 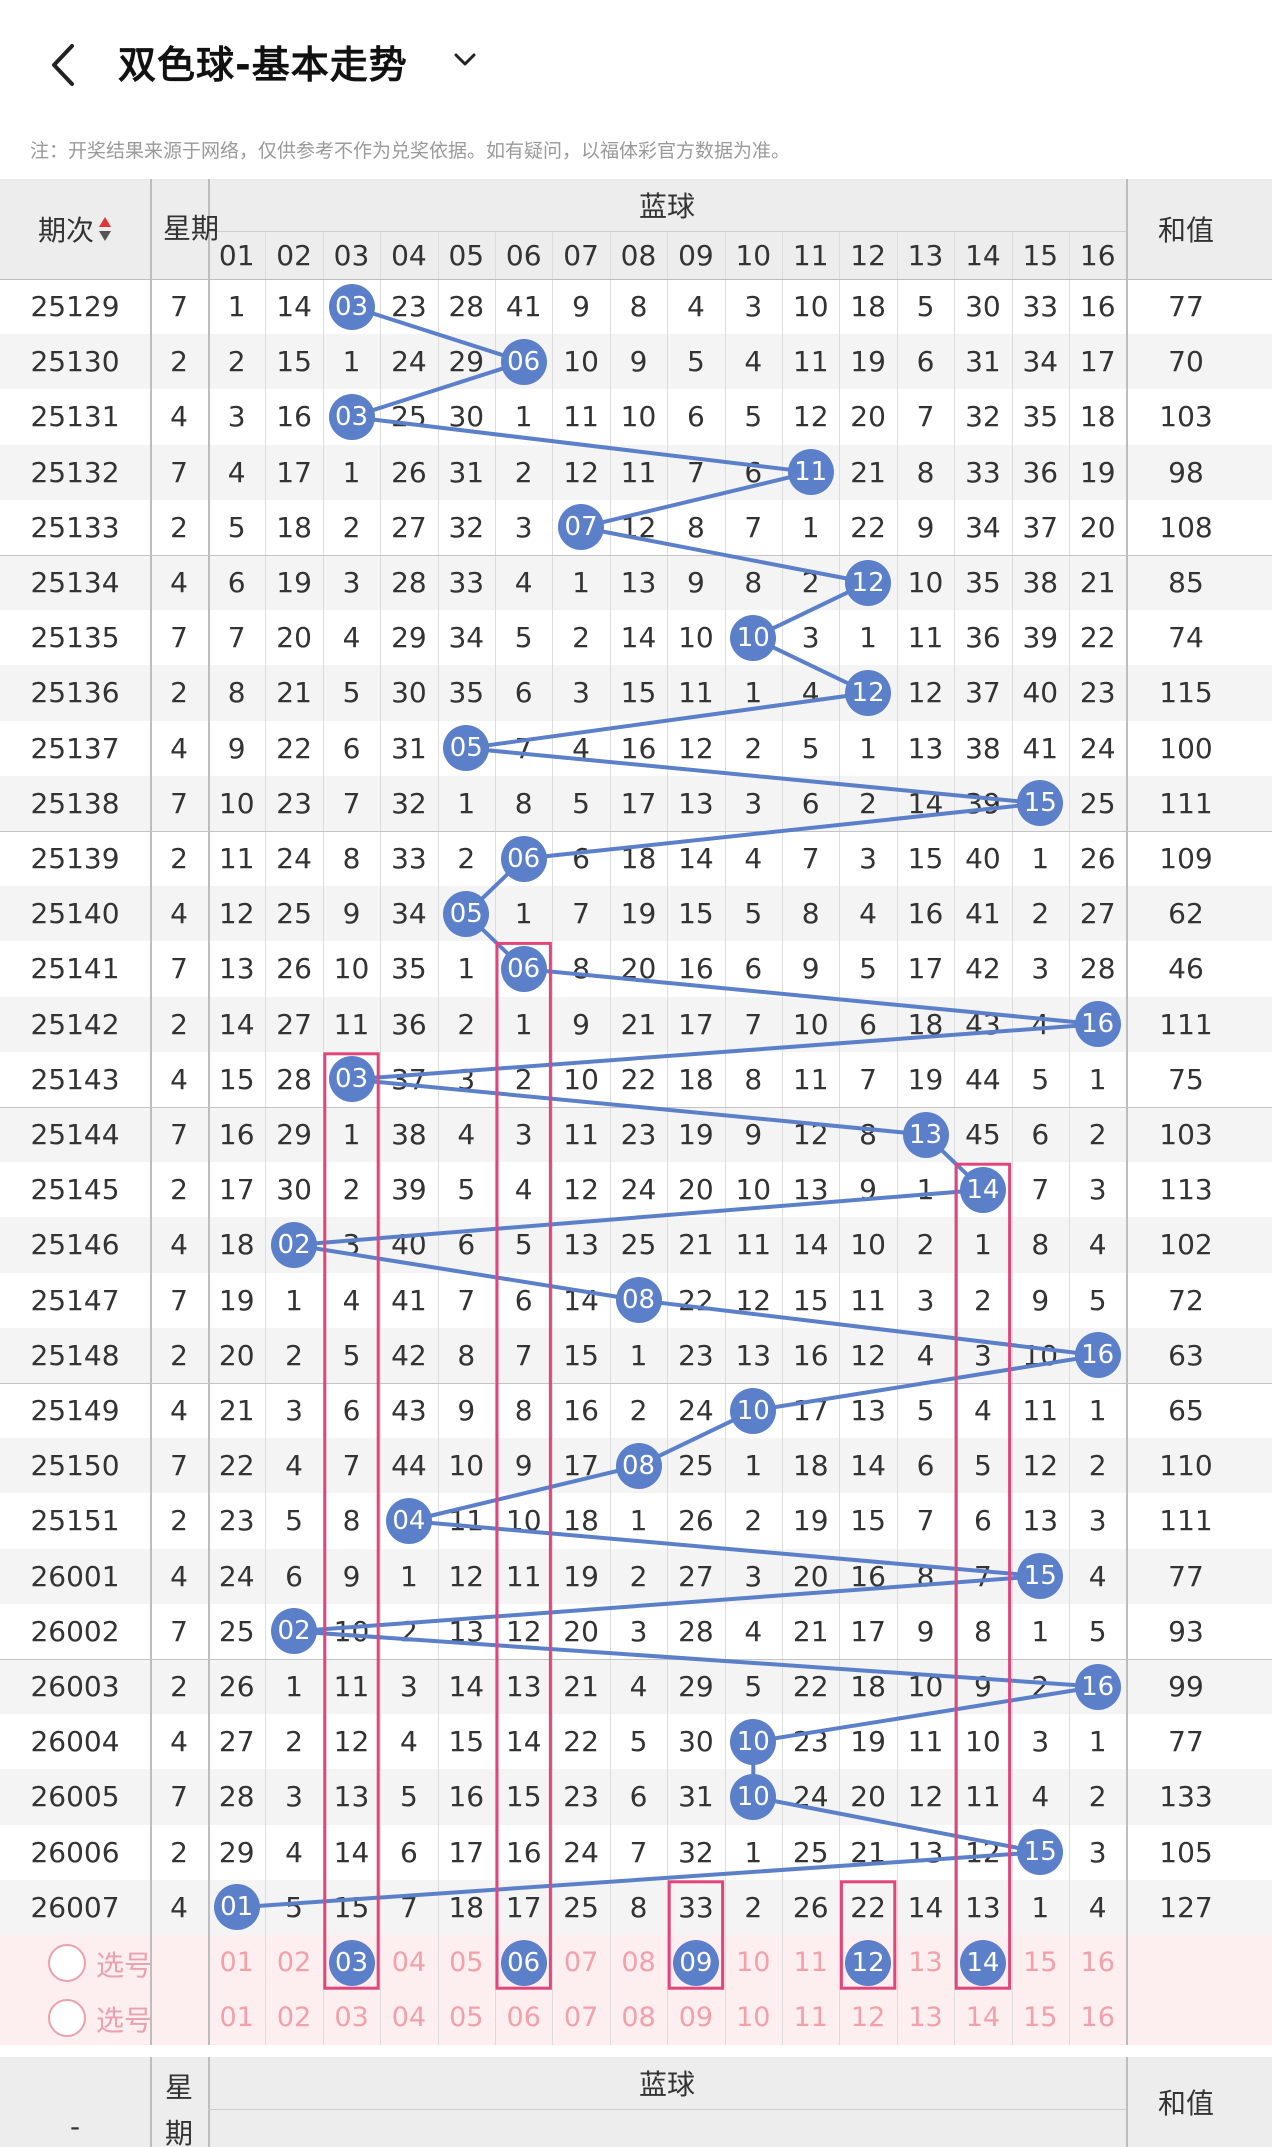 I want to click on table-row: 26004 4 27 2 12 4 15 14 22 5 30 10 23 19 11 10 3 1 77, so click(x=636, y=1741).